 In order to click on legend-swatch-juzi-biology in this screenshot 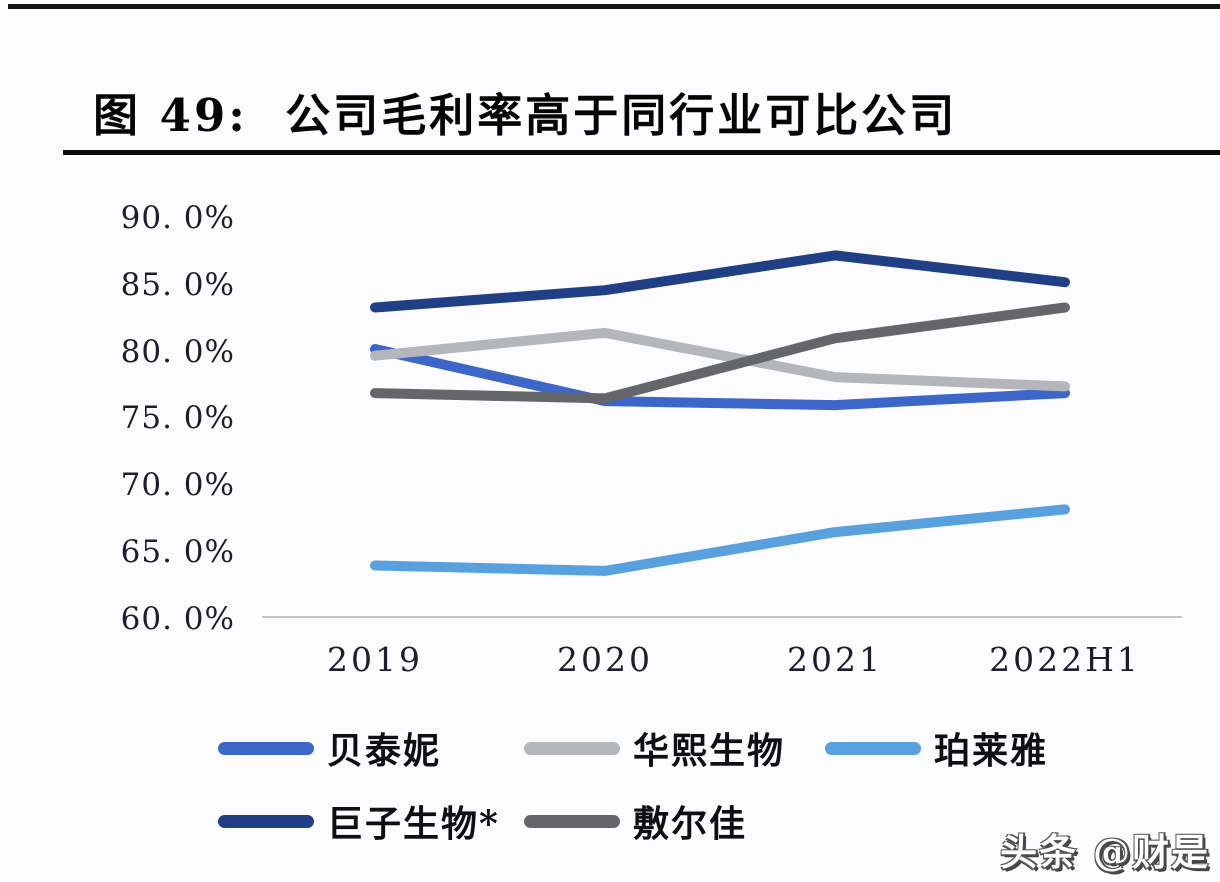, I will do `click(266, 821)`.